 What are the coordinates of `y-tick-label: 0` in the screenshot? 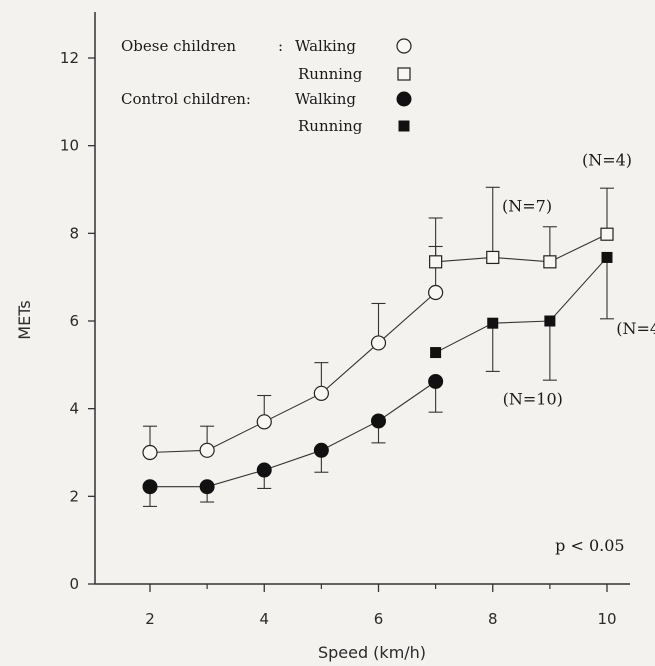 It's located at (74, 584).